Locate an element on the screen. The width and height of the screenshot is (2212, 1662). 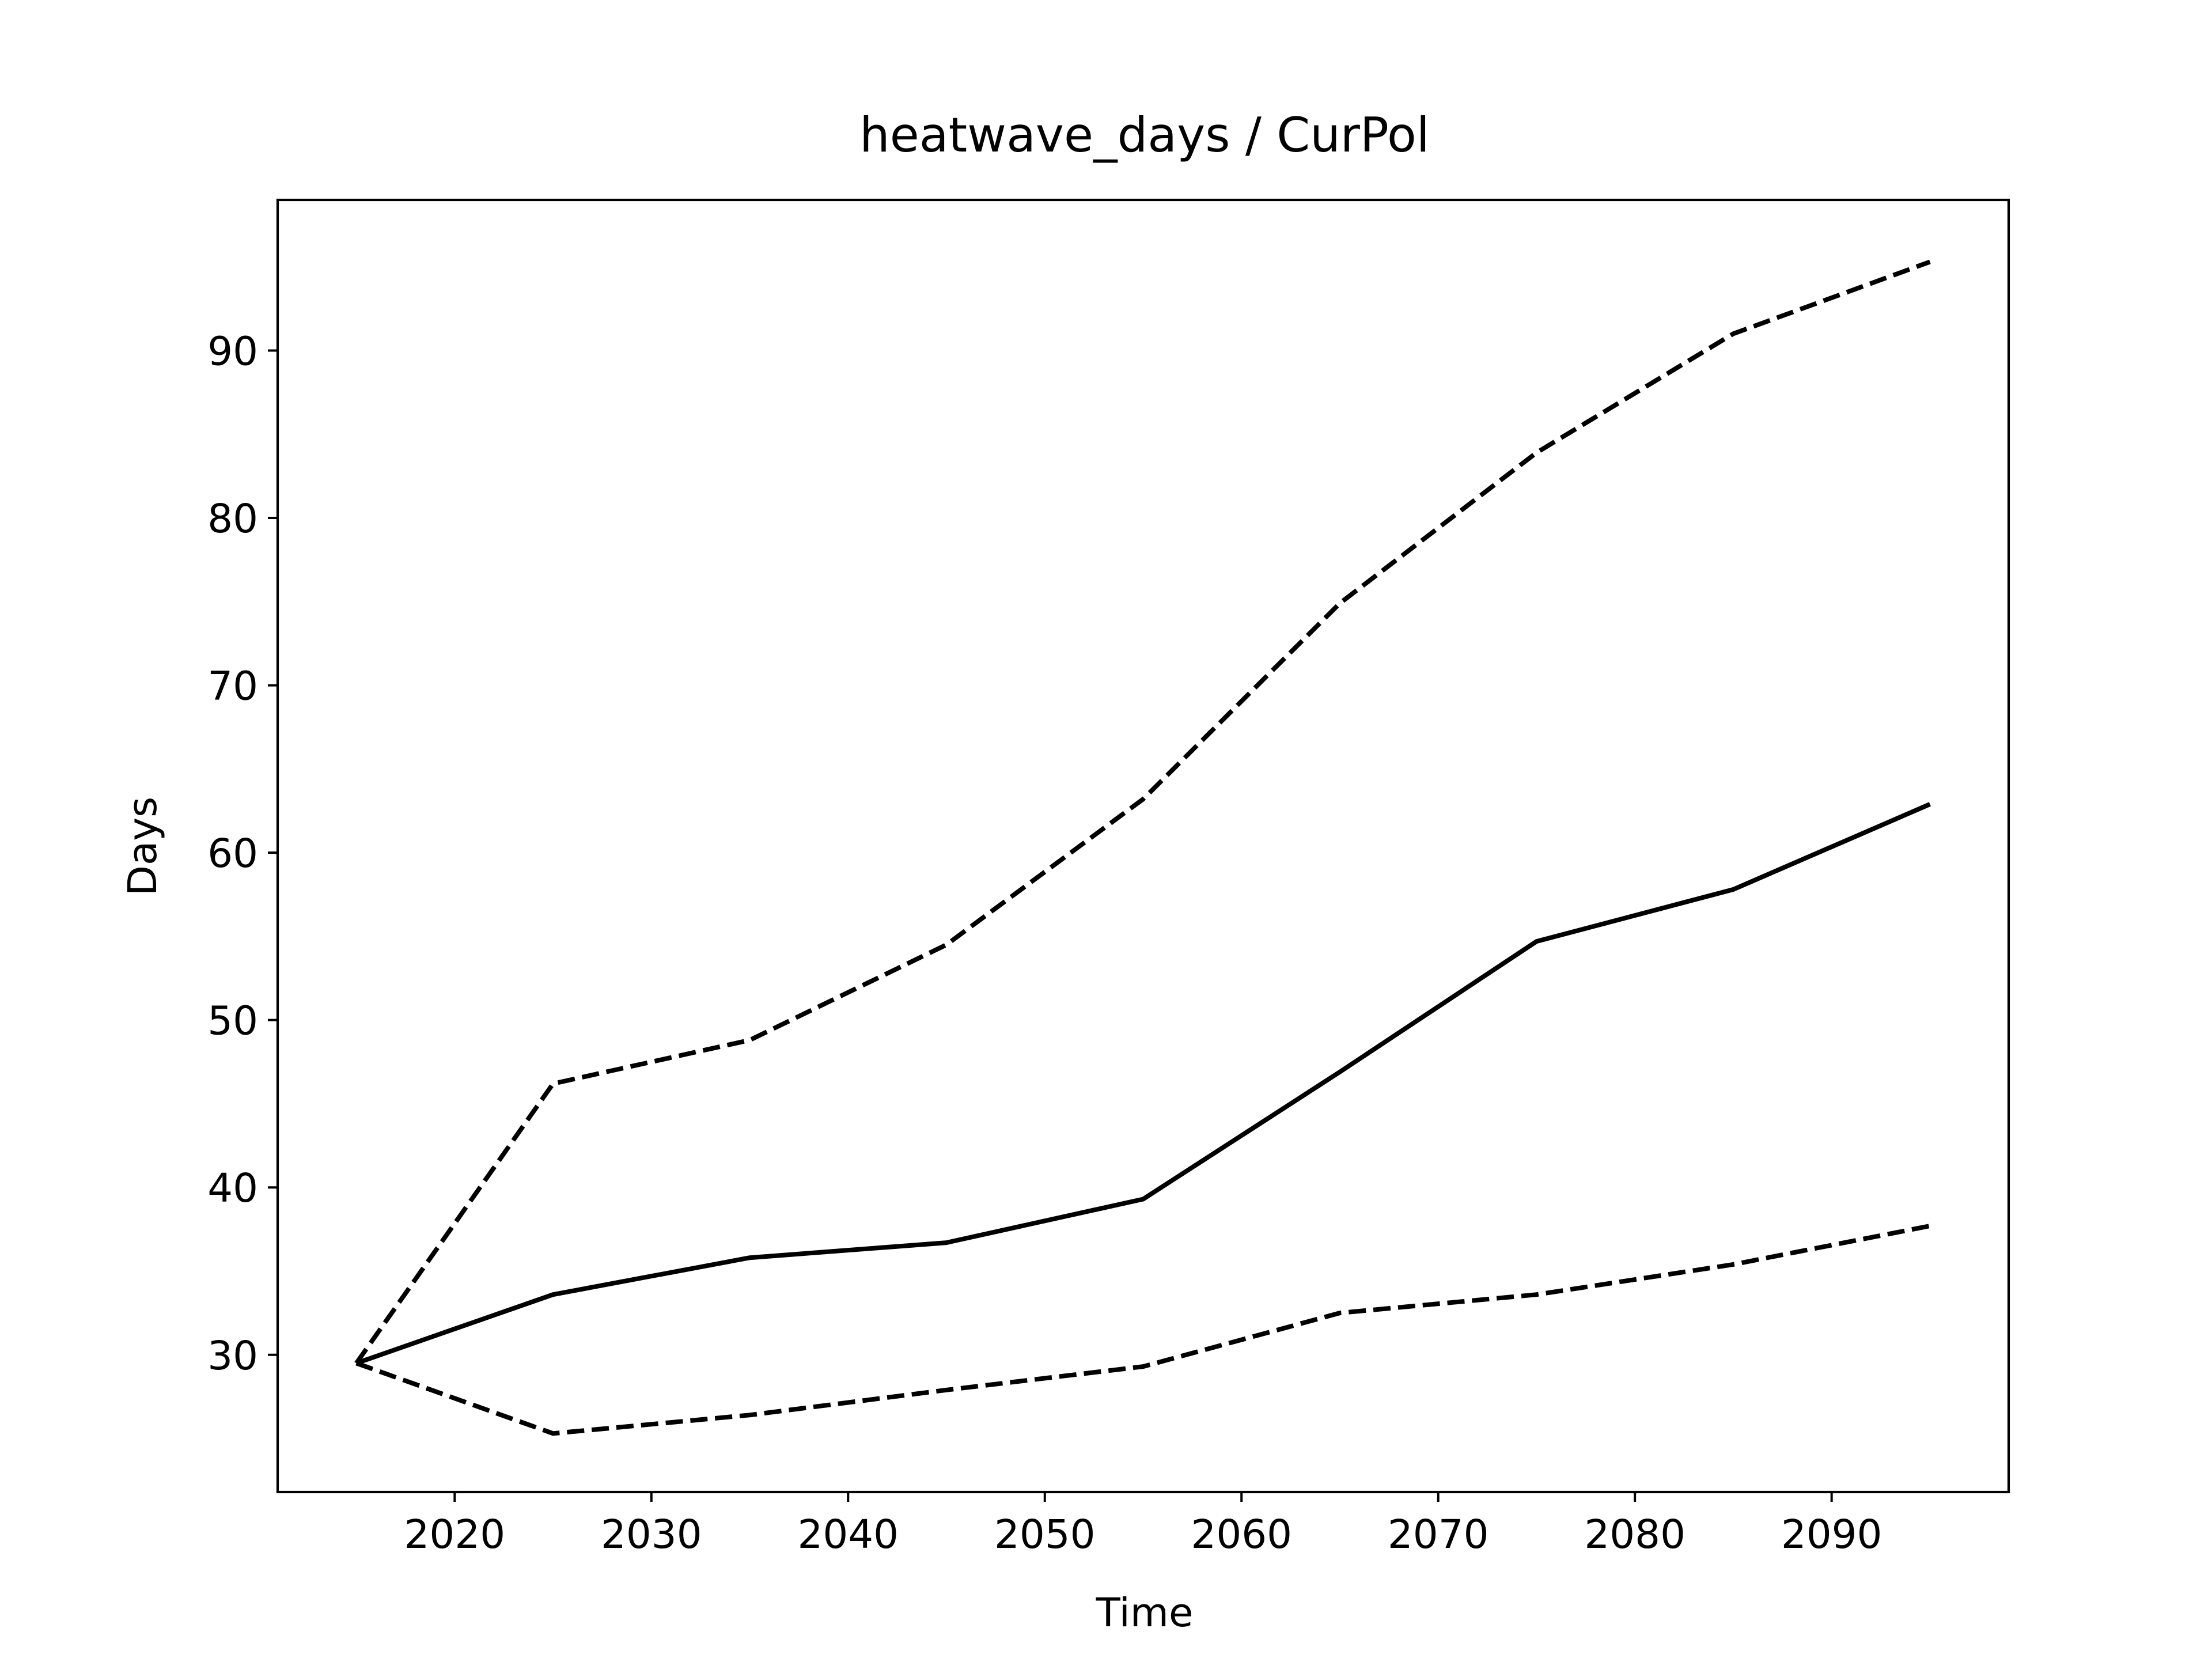
x-tick-label: 2060 is located at coordinates (1241, 1535).